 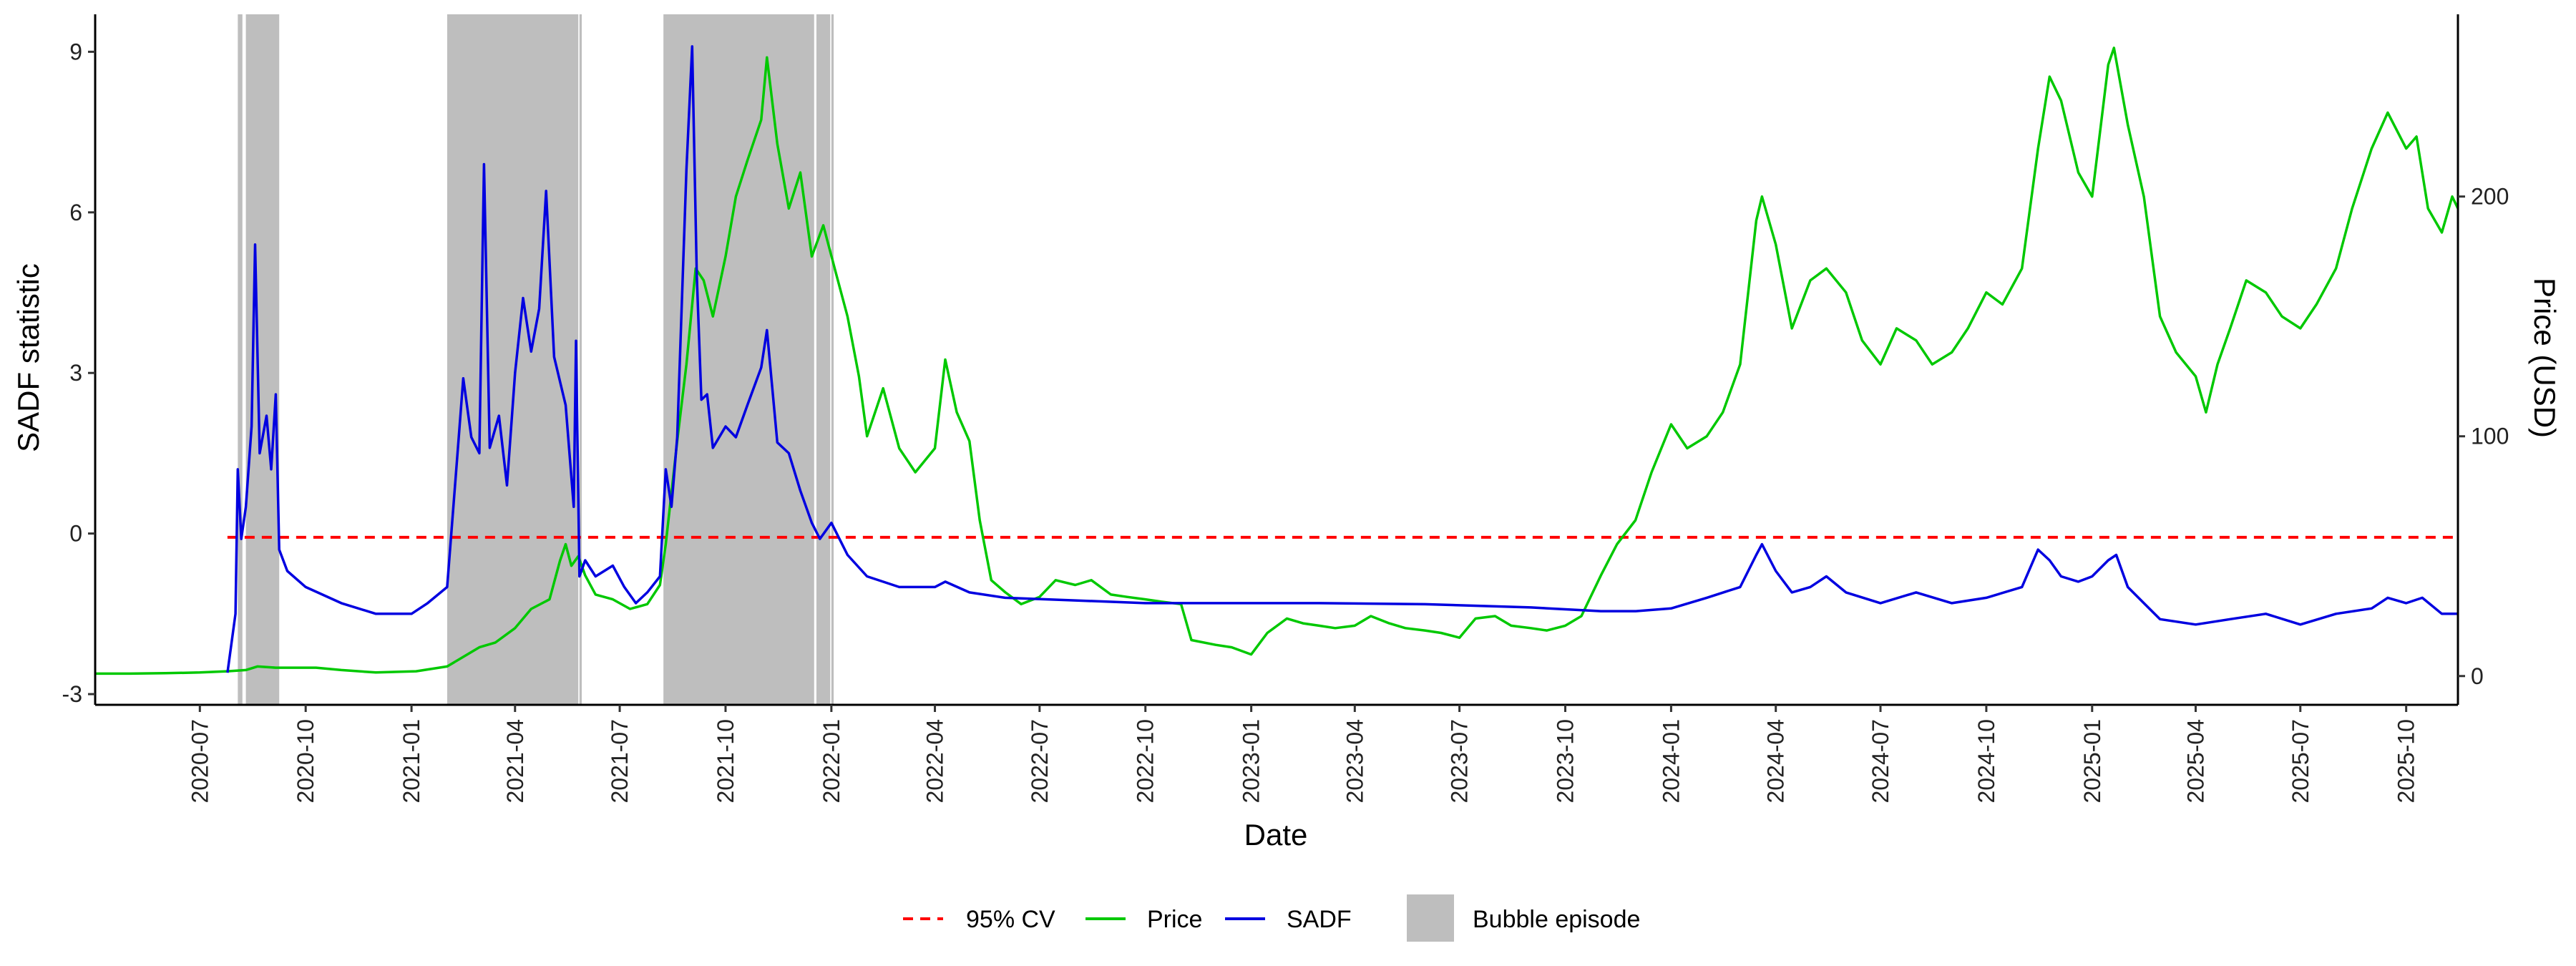 I want to click on x-tick-label: 2023-10, so click(x=1566, y=761).